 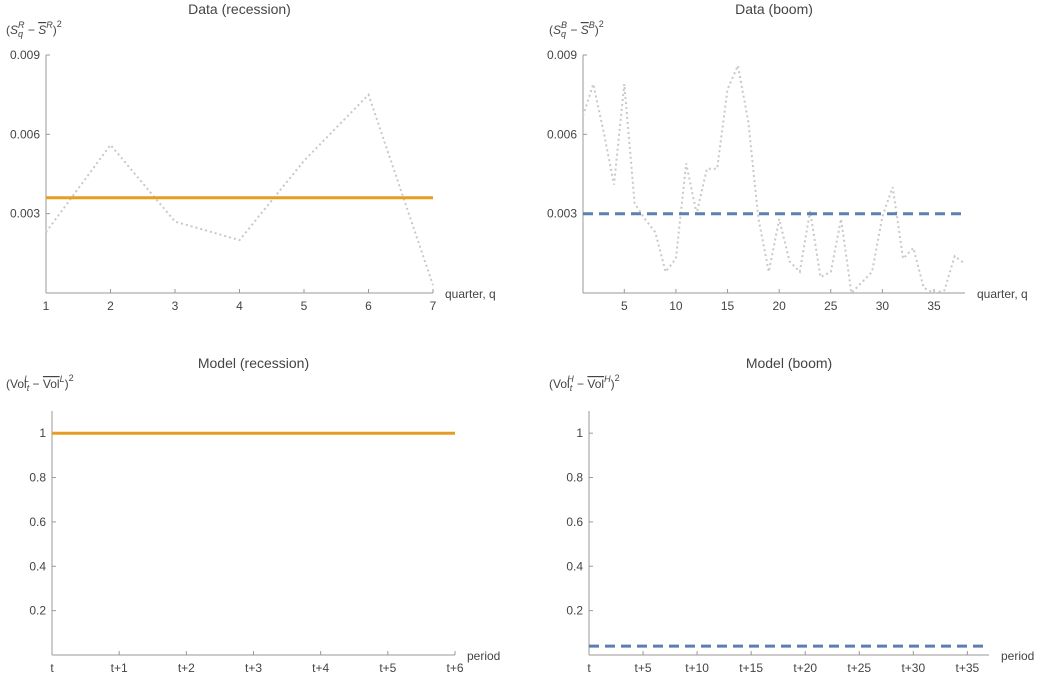 What do you see at coordinates (805, 668) in the screenshot?
I see `x-tick-label: t+20` at bounding box center [805, 668].